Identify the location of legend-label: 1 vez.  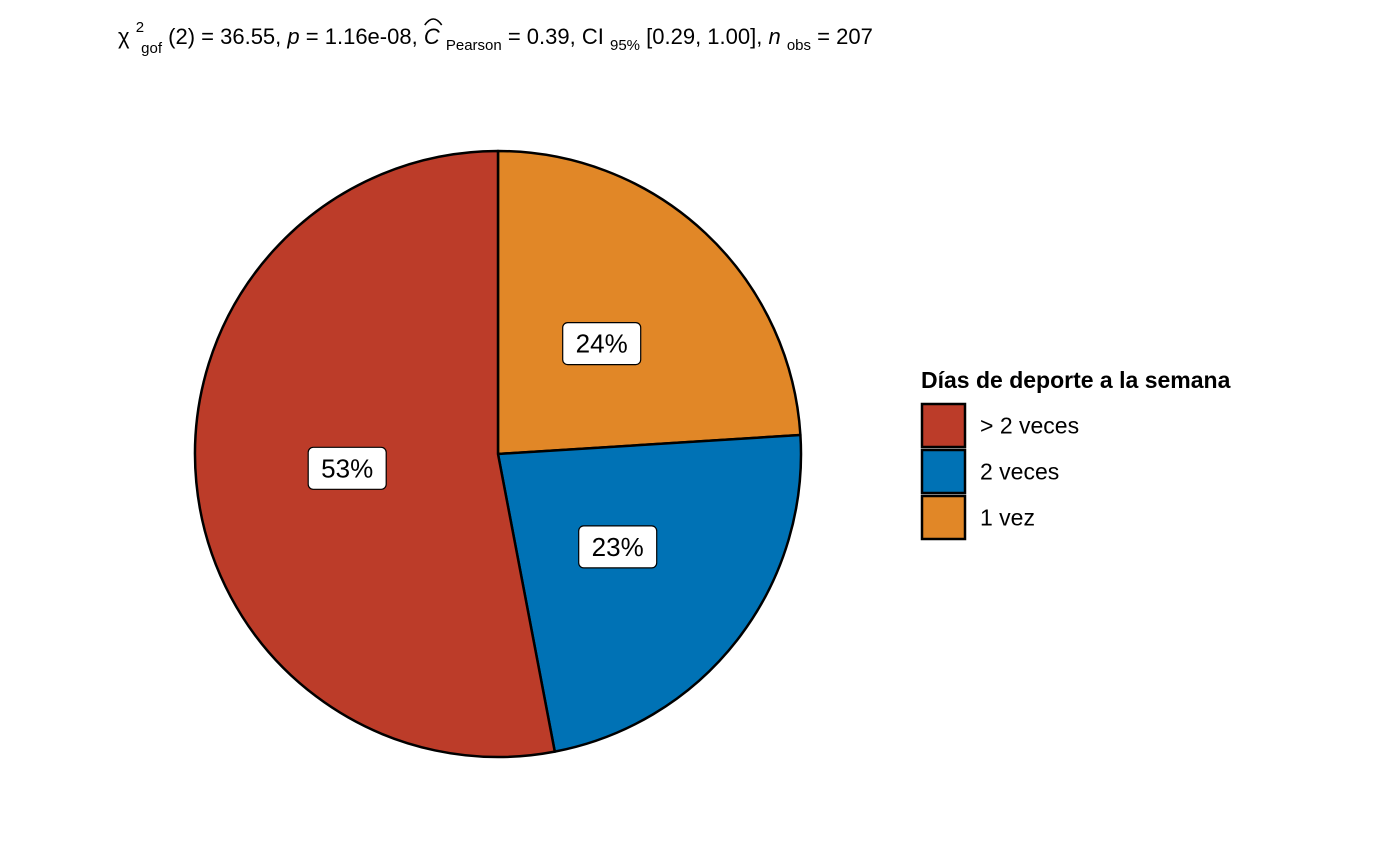
(1007, 518).